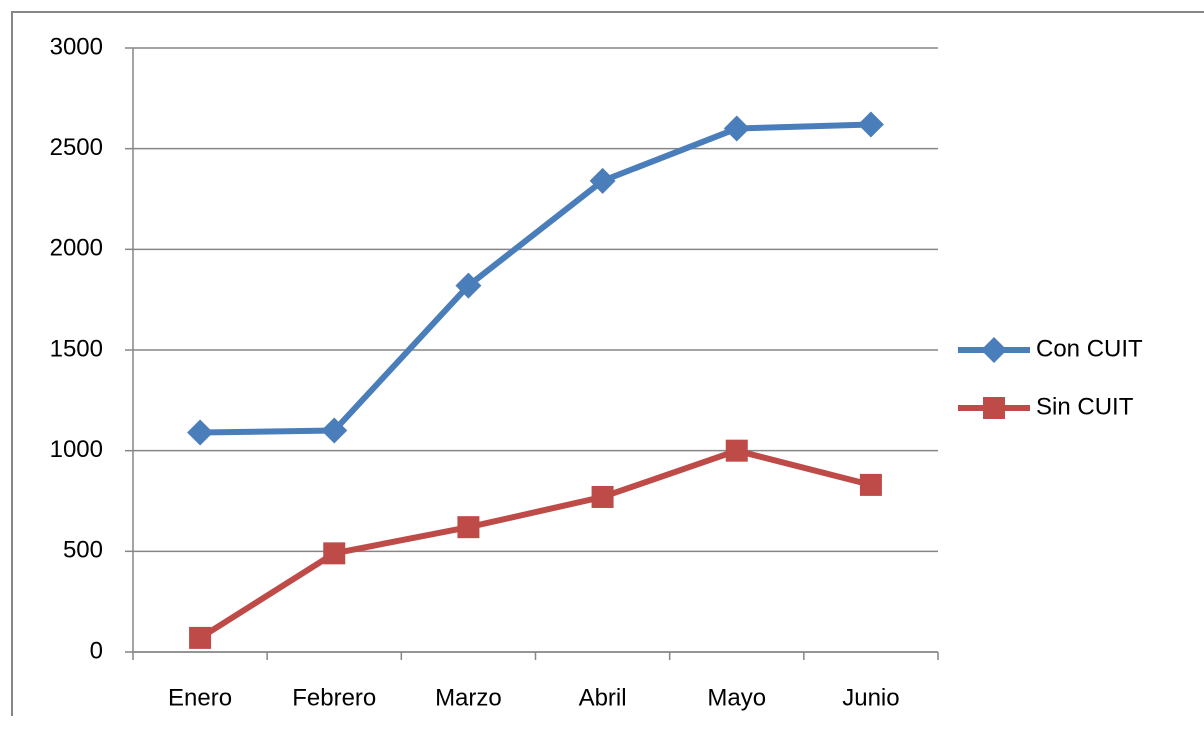 This screenshot has height=731, width=1204. I want to click on y-tick-label: 2000, so click(76, 248).